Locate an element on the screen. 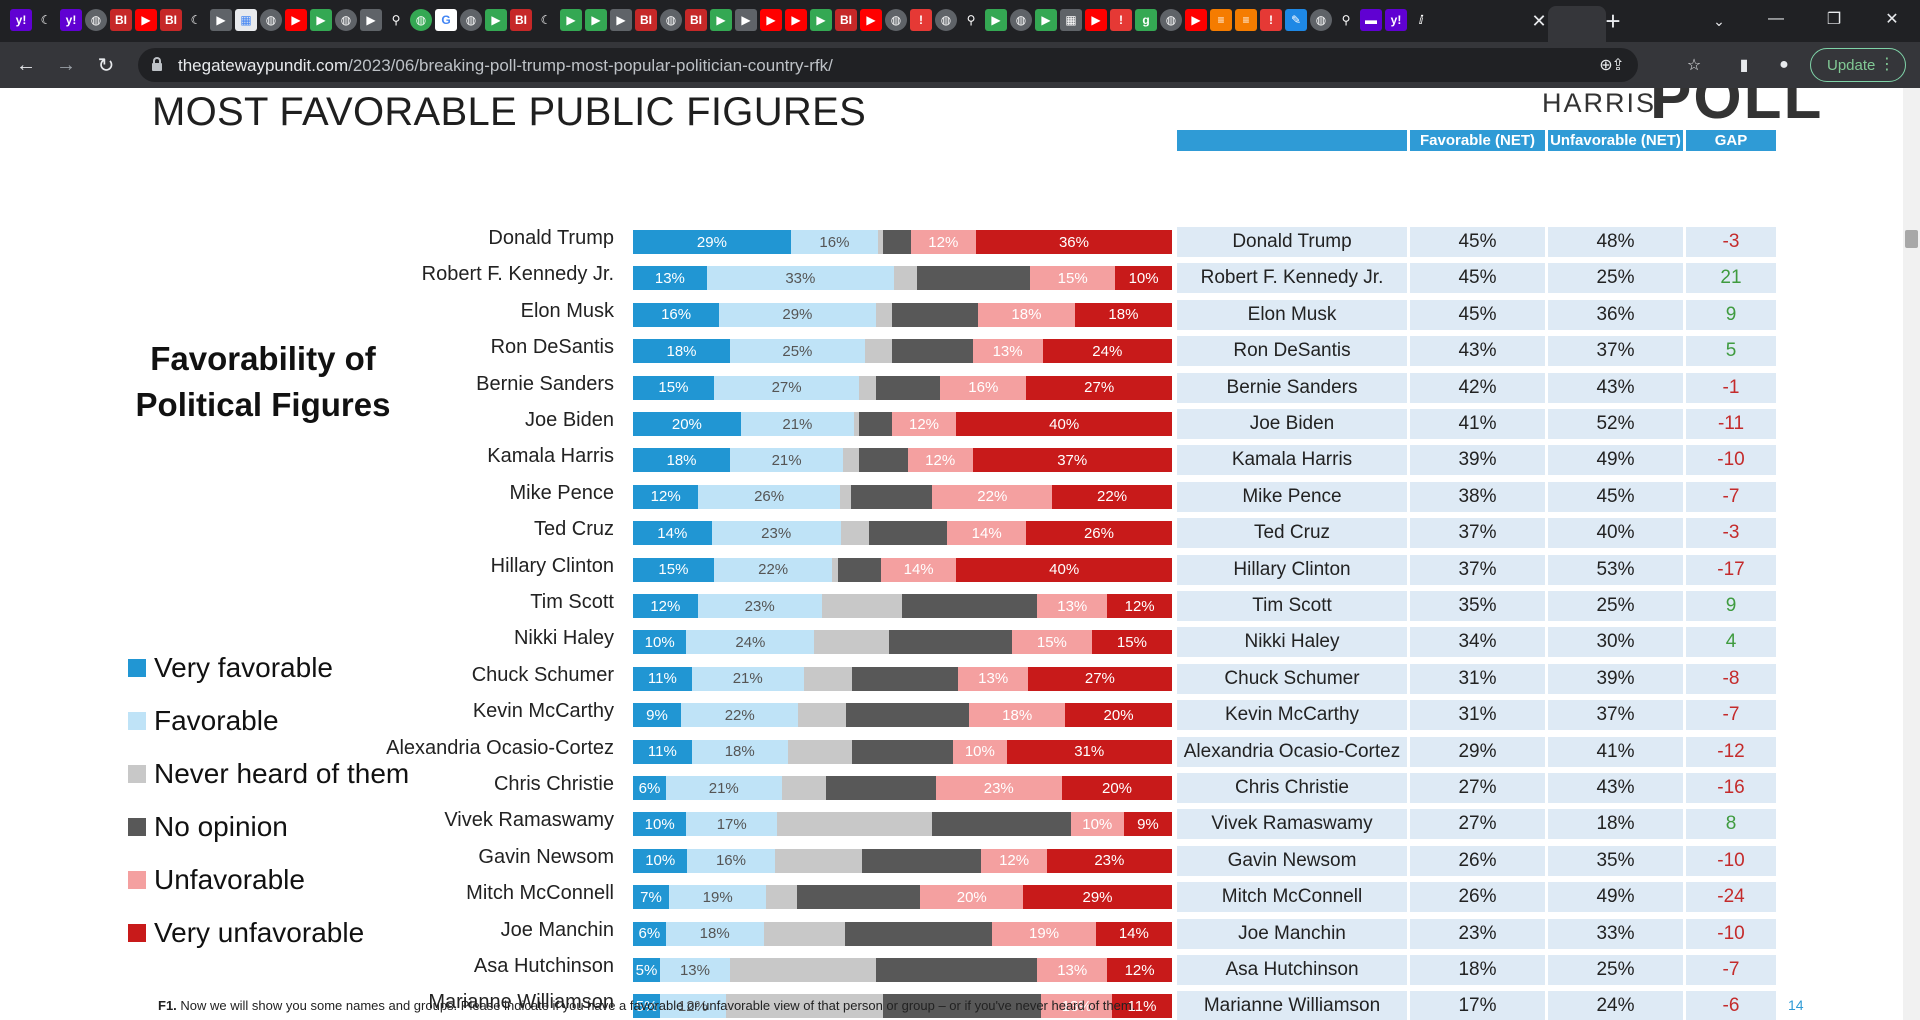 This screenshot has width=1920, height=1020. bar-segment-very-unfavorable: 27% is located at coordinates (1099, 387).